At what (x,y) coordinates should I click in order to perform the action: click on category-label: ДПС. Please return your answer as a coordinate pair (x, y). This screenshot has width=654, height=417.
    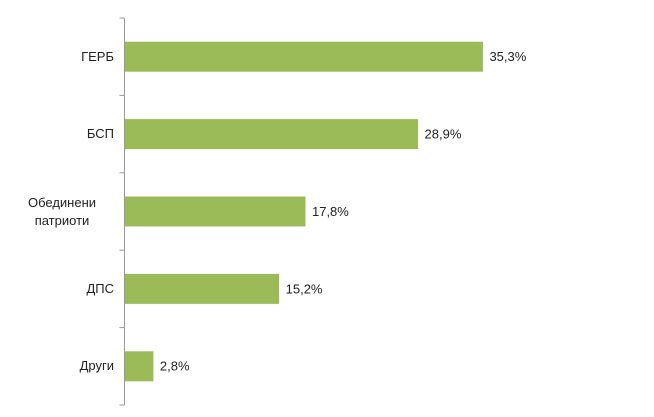
    Looking at the image, I should click on (100, 288).